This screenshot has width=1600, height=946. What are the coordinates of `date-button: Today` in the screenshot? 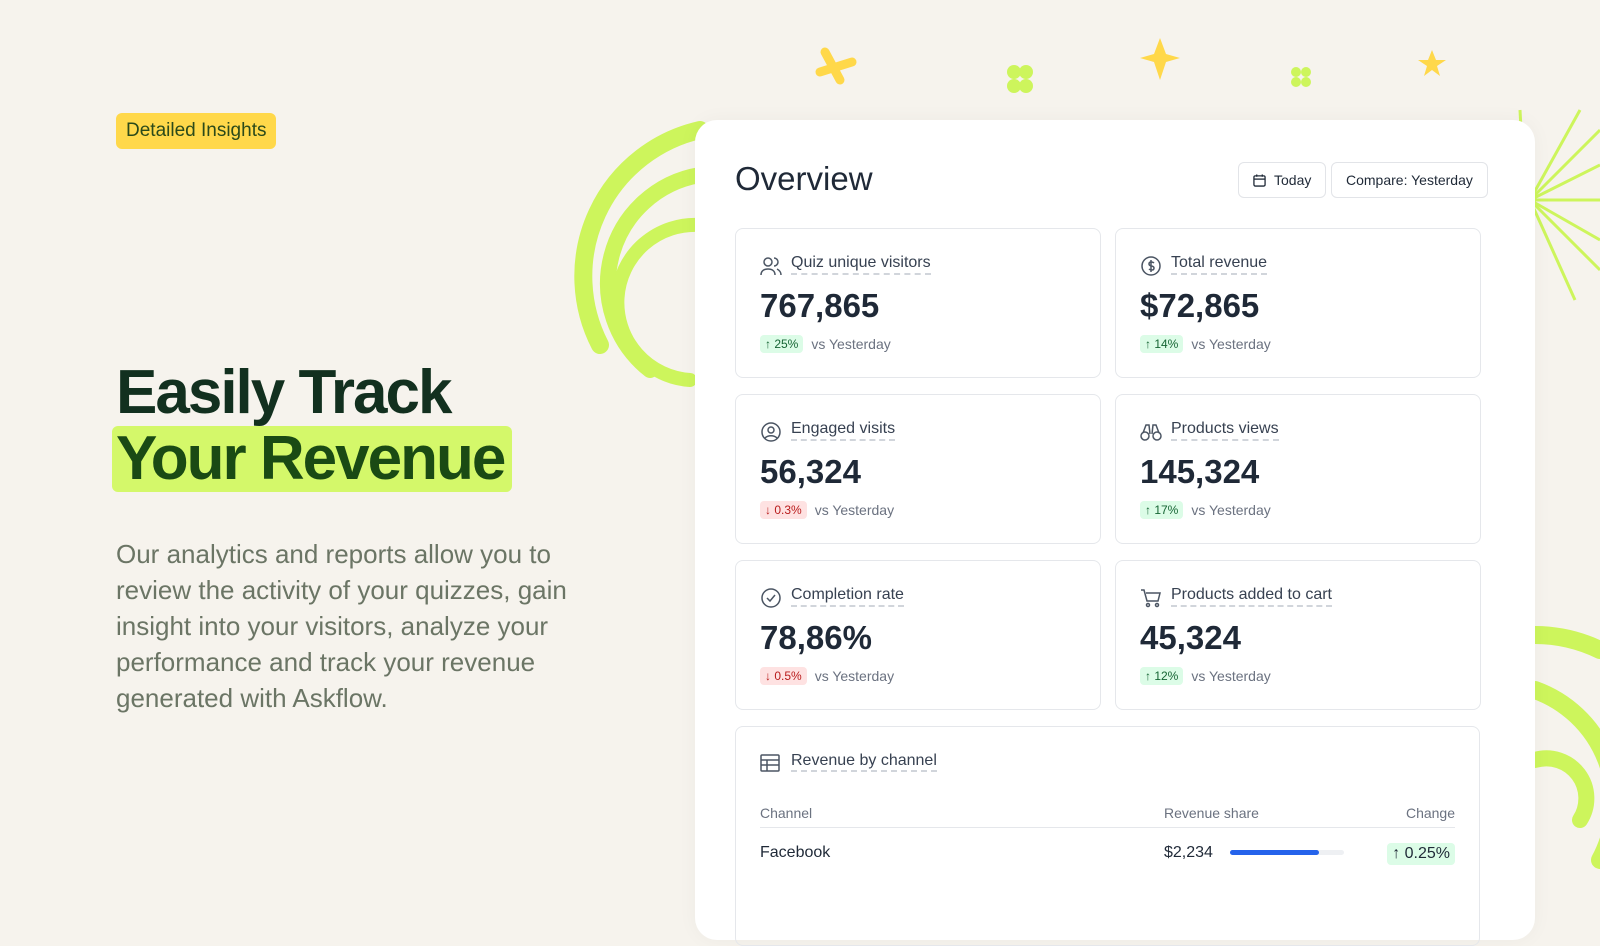 It's located at (1282, 180).